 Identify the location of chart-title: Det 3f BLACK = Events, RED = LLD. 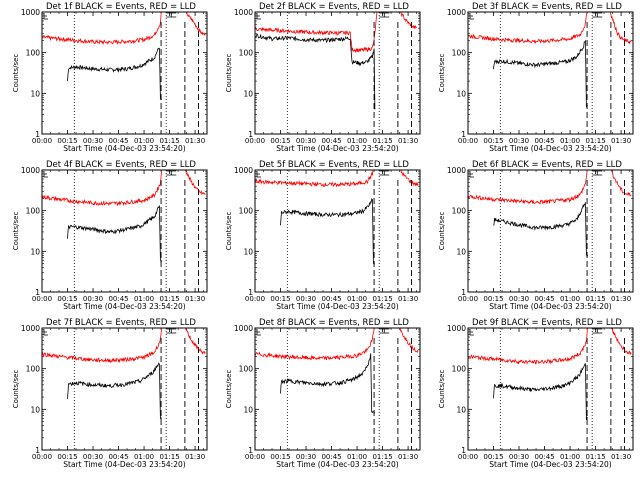
(547, 7).